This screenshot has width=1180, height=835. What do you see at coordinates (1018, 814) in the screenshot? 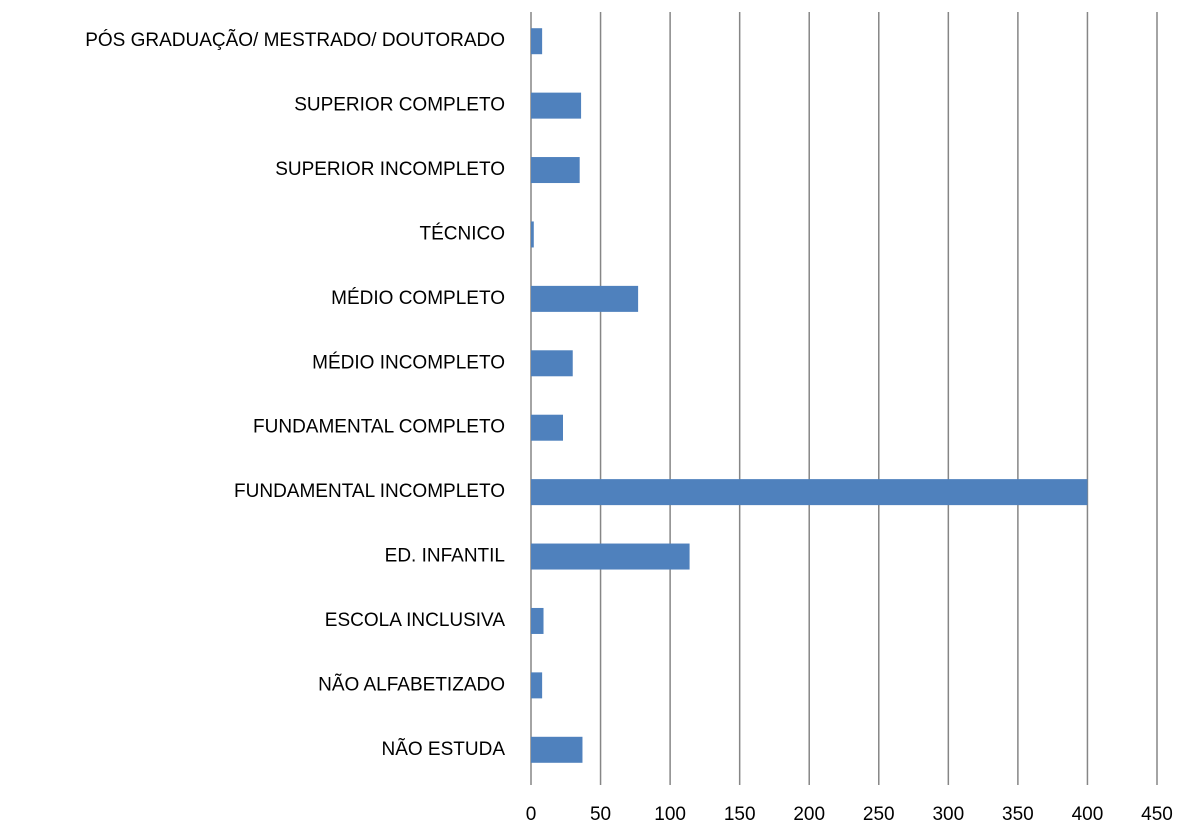
I see `x-tick-label: 350` at bounding box center [1018, 814].